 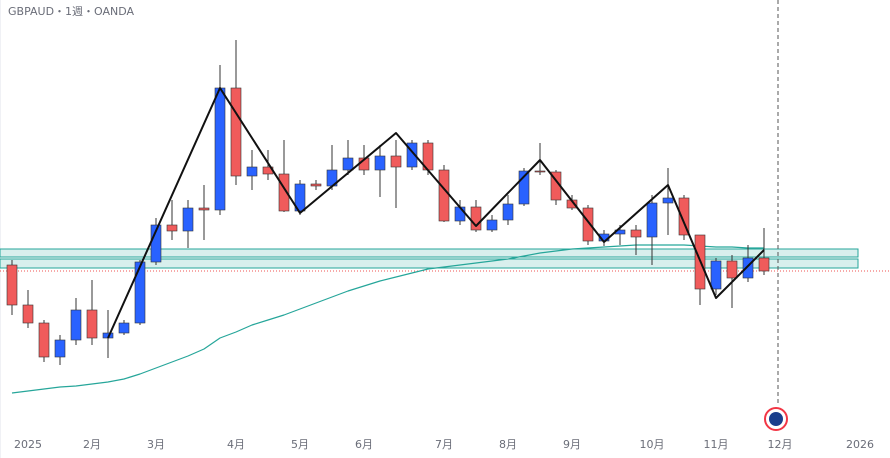 What do you see at coordinates (364, 444) in the screenshot?
I see `x-tick-label: 6月` at bounding box center [364, 444].